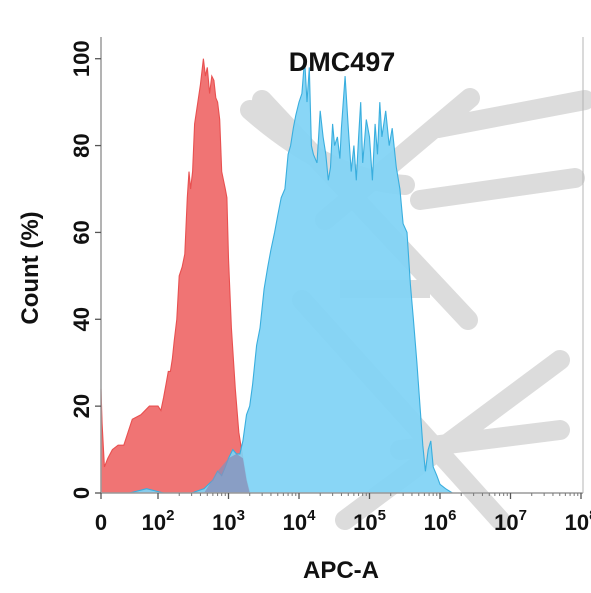 Image resolution: width=591 pixels, height=593 pixels. What do you see at coordinates (81, 493) in the screenshot?
I see `y-tick-label: 0` at bounding box center [81, 493].